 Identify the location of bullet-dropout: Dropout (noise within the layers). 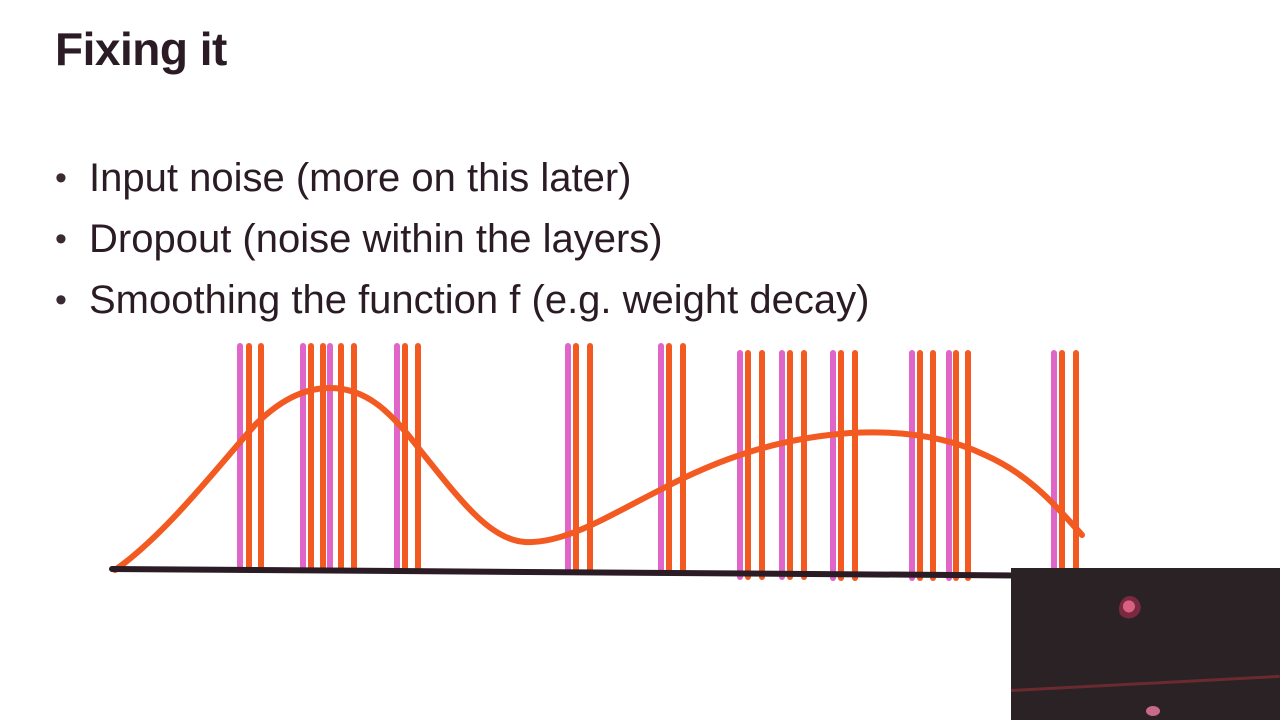
(462, 239).